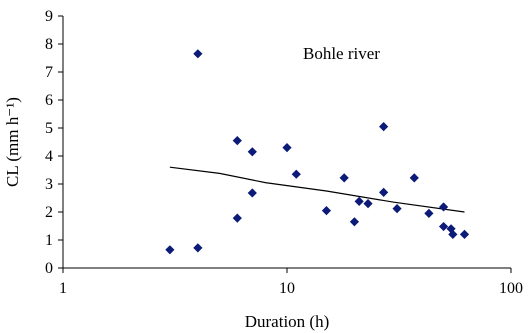 The image size is (531, 333). Describe the element at coordinates (49, 16) in the screenshot. I see `y-tick-label: 9` at that location.